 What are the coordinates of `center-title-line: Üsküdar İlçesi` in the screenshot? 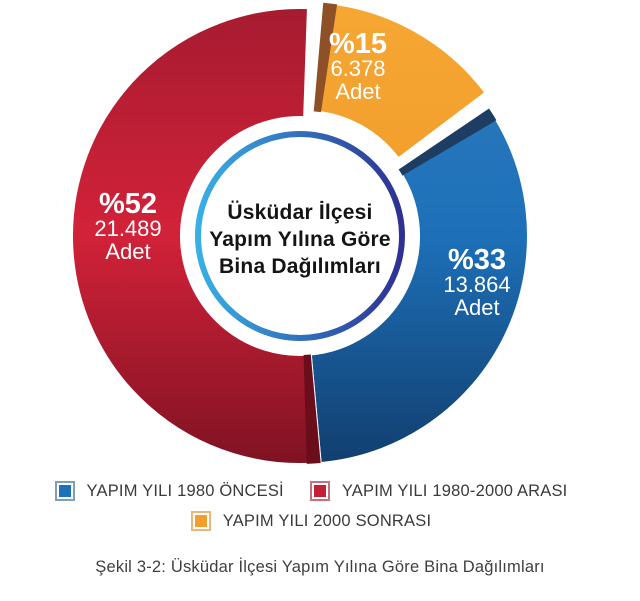 It's located at (300, 212).